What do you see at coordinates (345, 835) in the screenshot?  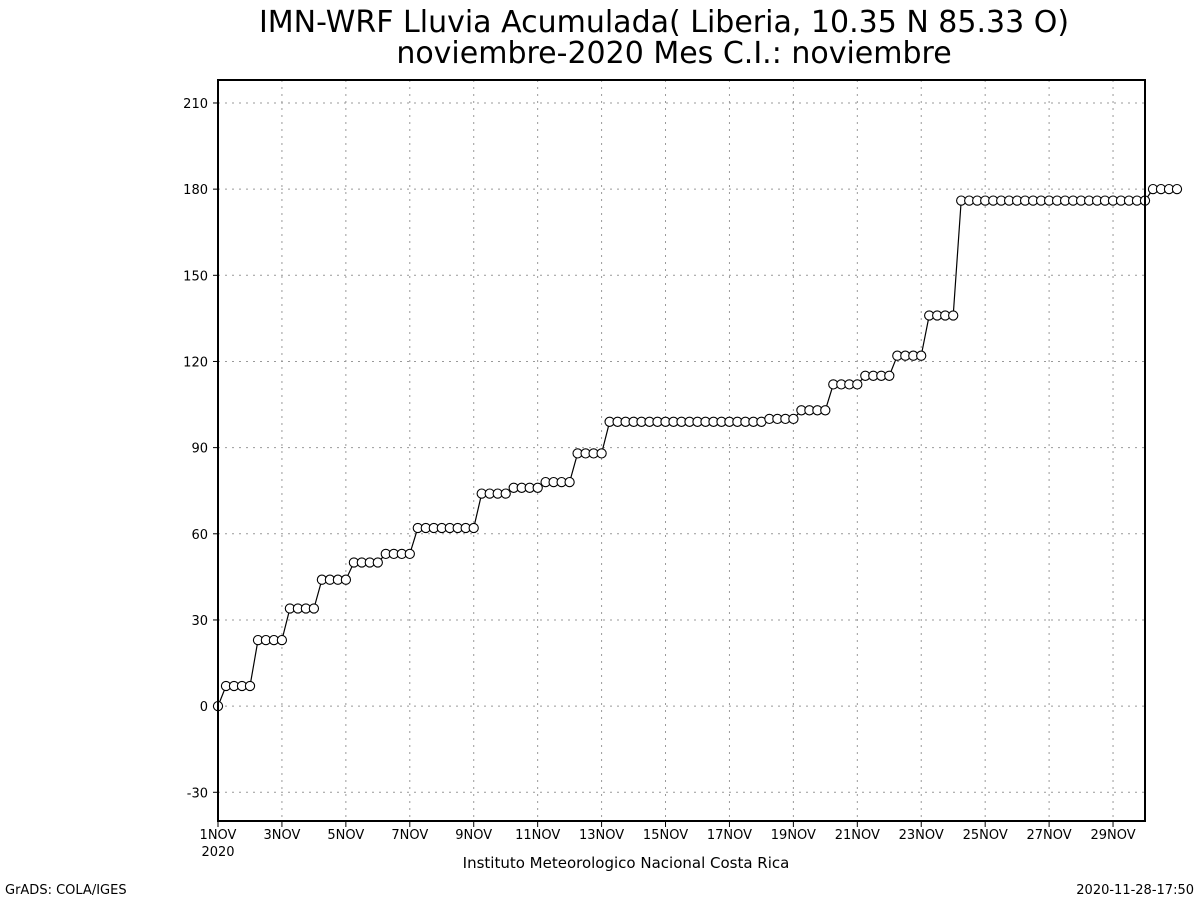 I see `x-tick-label: 5NOV` at bounding box center [345, 835].